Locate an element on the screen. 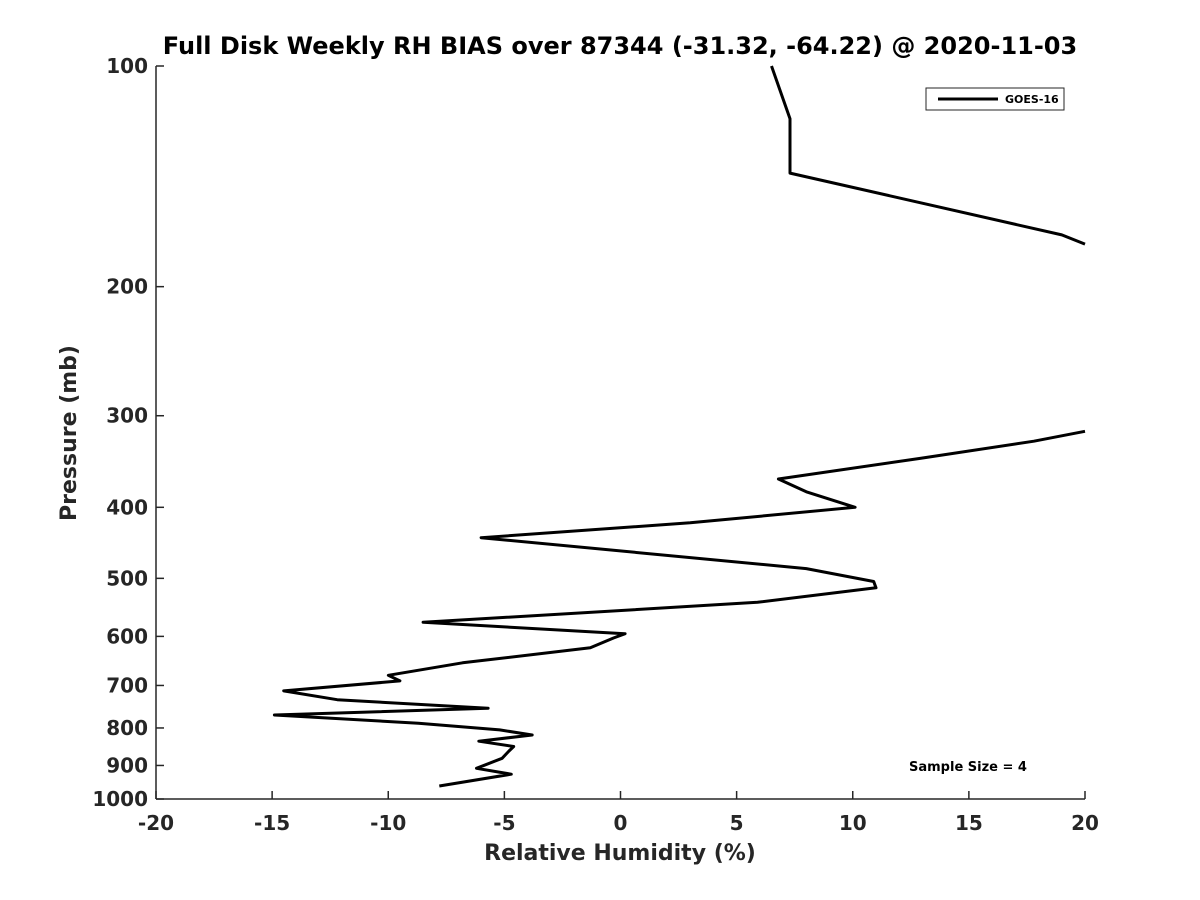 The image size is (1200, 900). x-tick-label: -10 is located at coordinates (388, 823).